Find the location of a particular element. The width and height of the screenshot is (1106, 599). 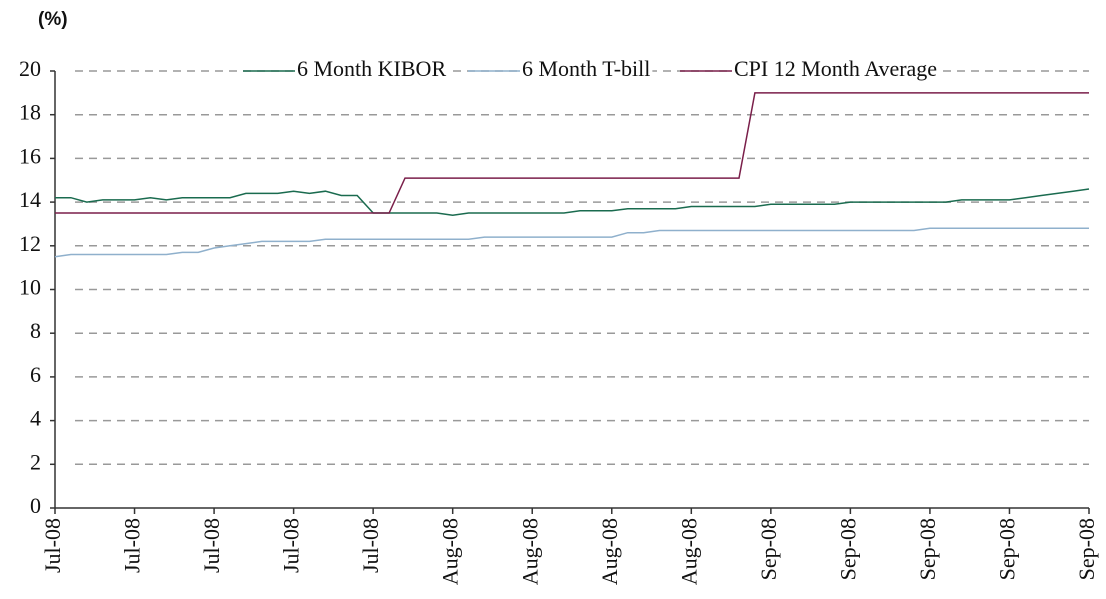

y-tick-label: 2 is located at coordinates (35, 461).